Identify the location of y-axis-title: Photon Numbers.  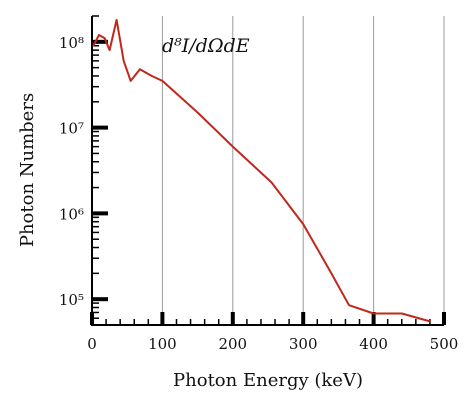
(27, 170).